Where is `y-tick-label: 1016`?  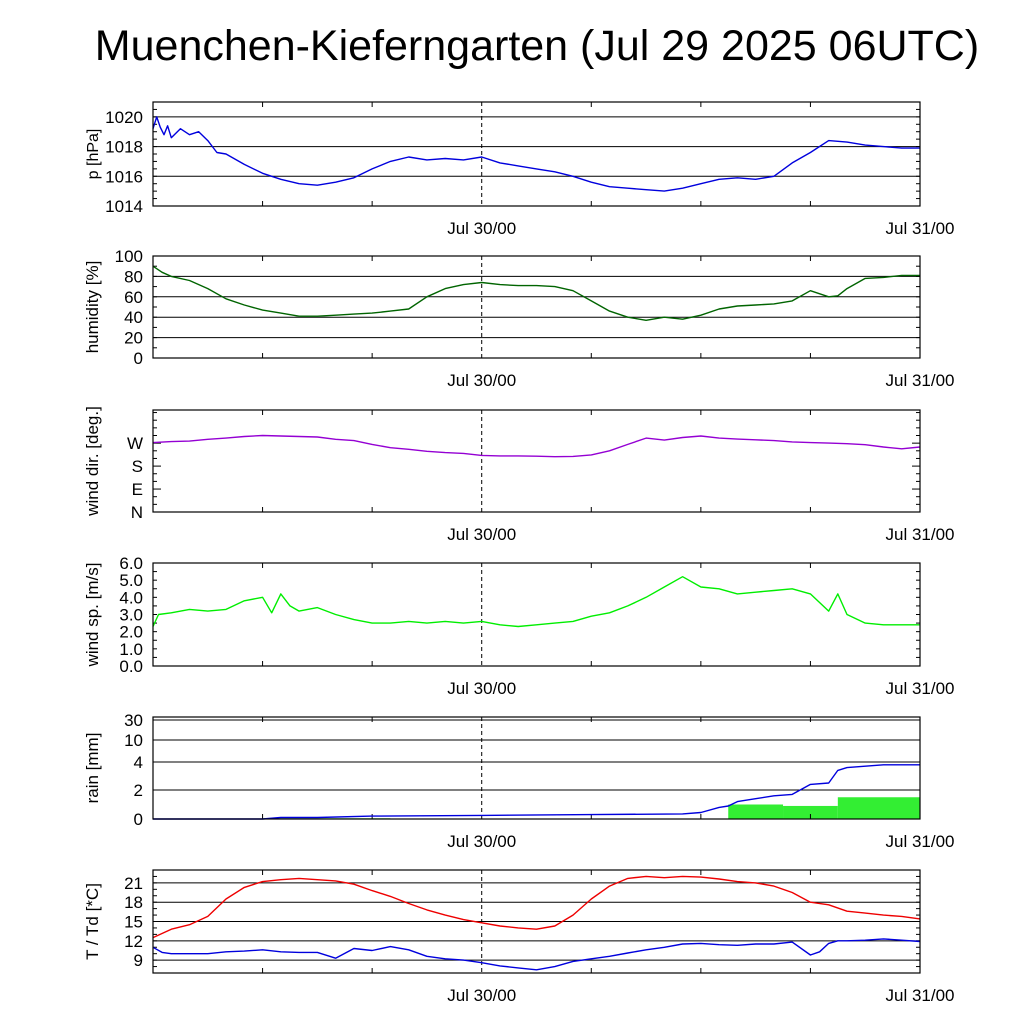
y-tick-label: 1016 is located at coordinates (124, 176).